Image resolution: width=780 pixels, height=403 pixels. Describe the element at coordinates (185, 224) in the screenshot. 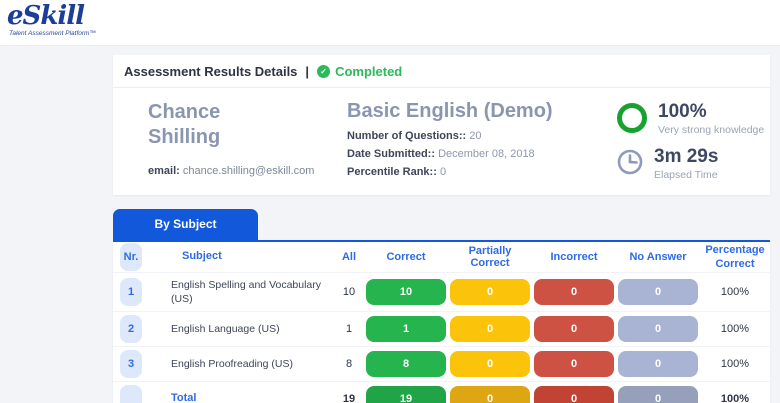

I see `tab-by-subject: By Subject` at that location.